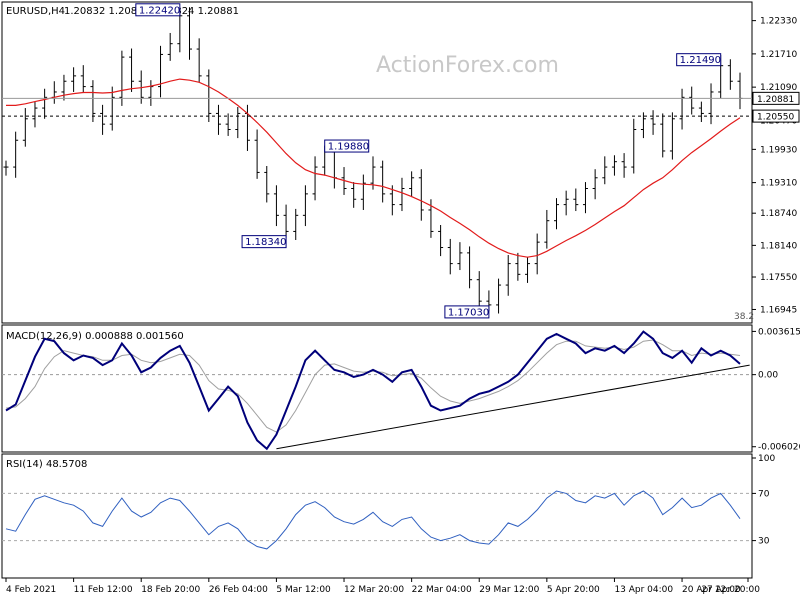 This screenshot has height=604, width=800. I want to click on swing-label-0: 1.22420, so click(159, 10).